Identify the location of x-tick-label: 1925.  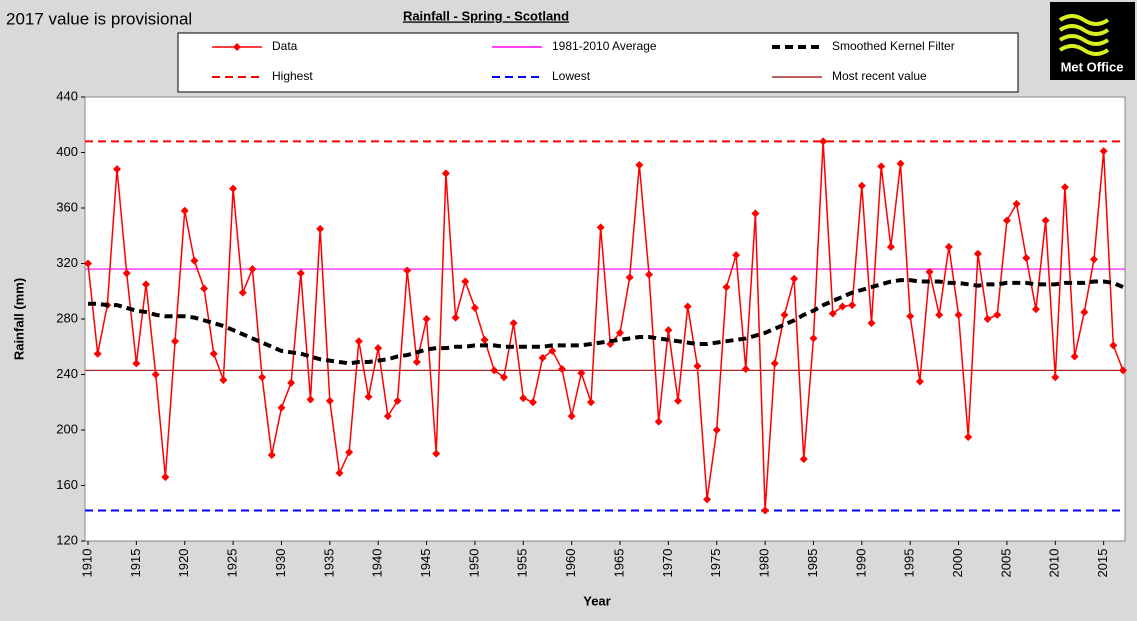
(232, 563).